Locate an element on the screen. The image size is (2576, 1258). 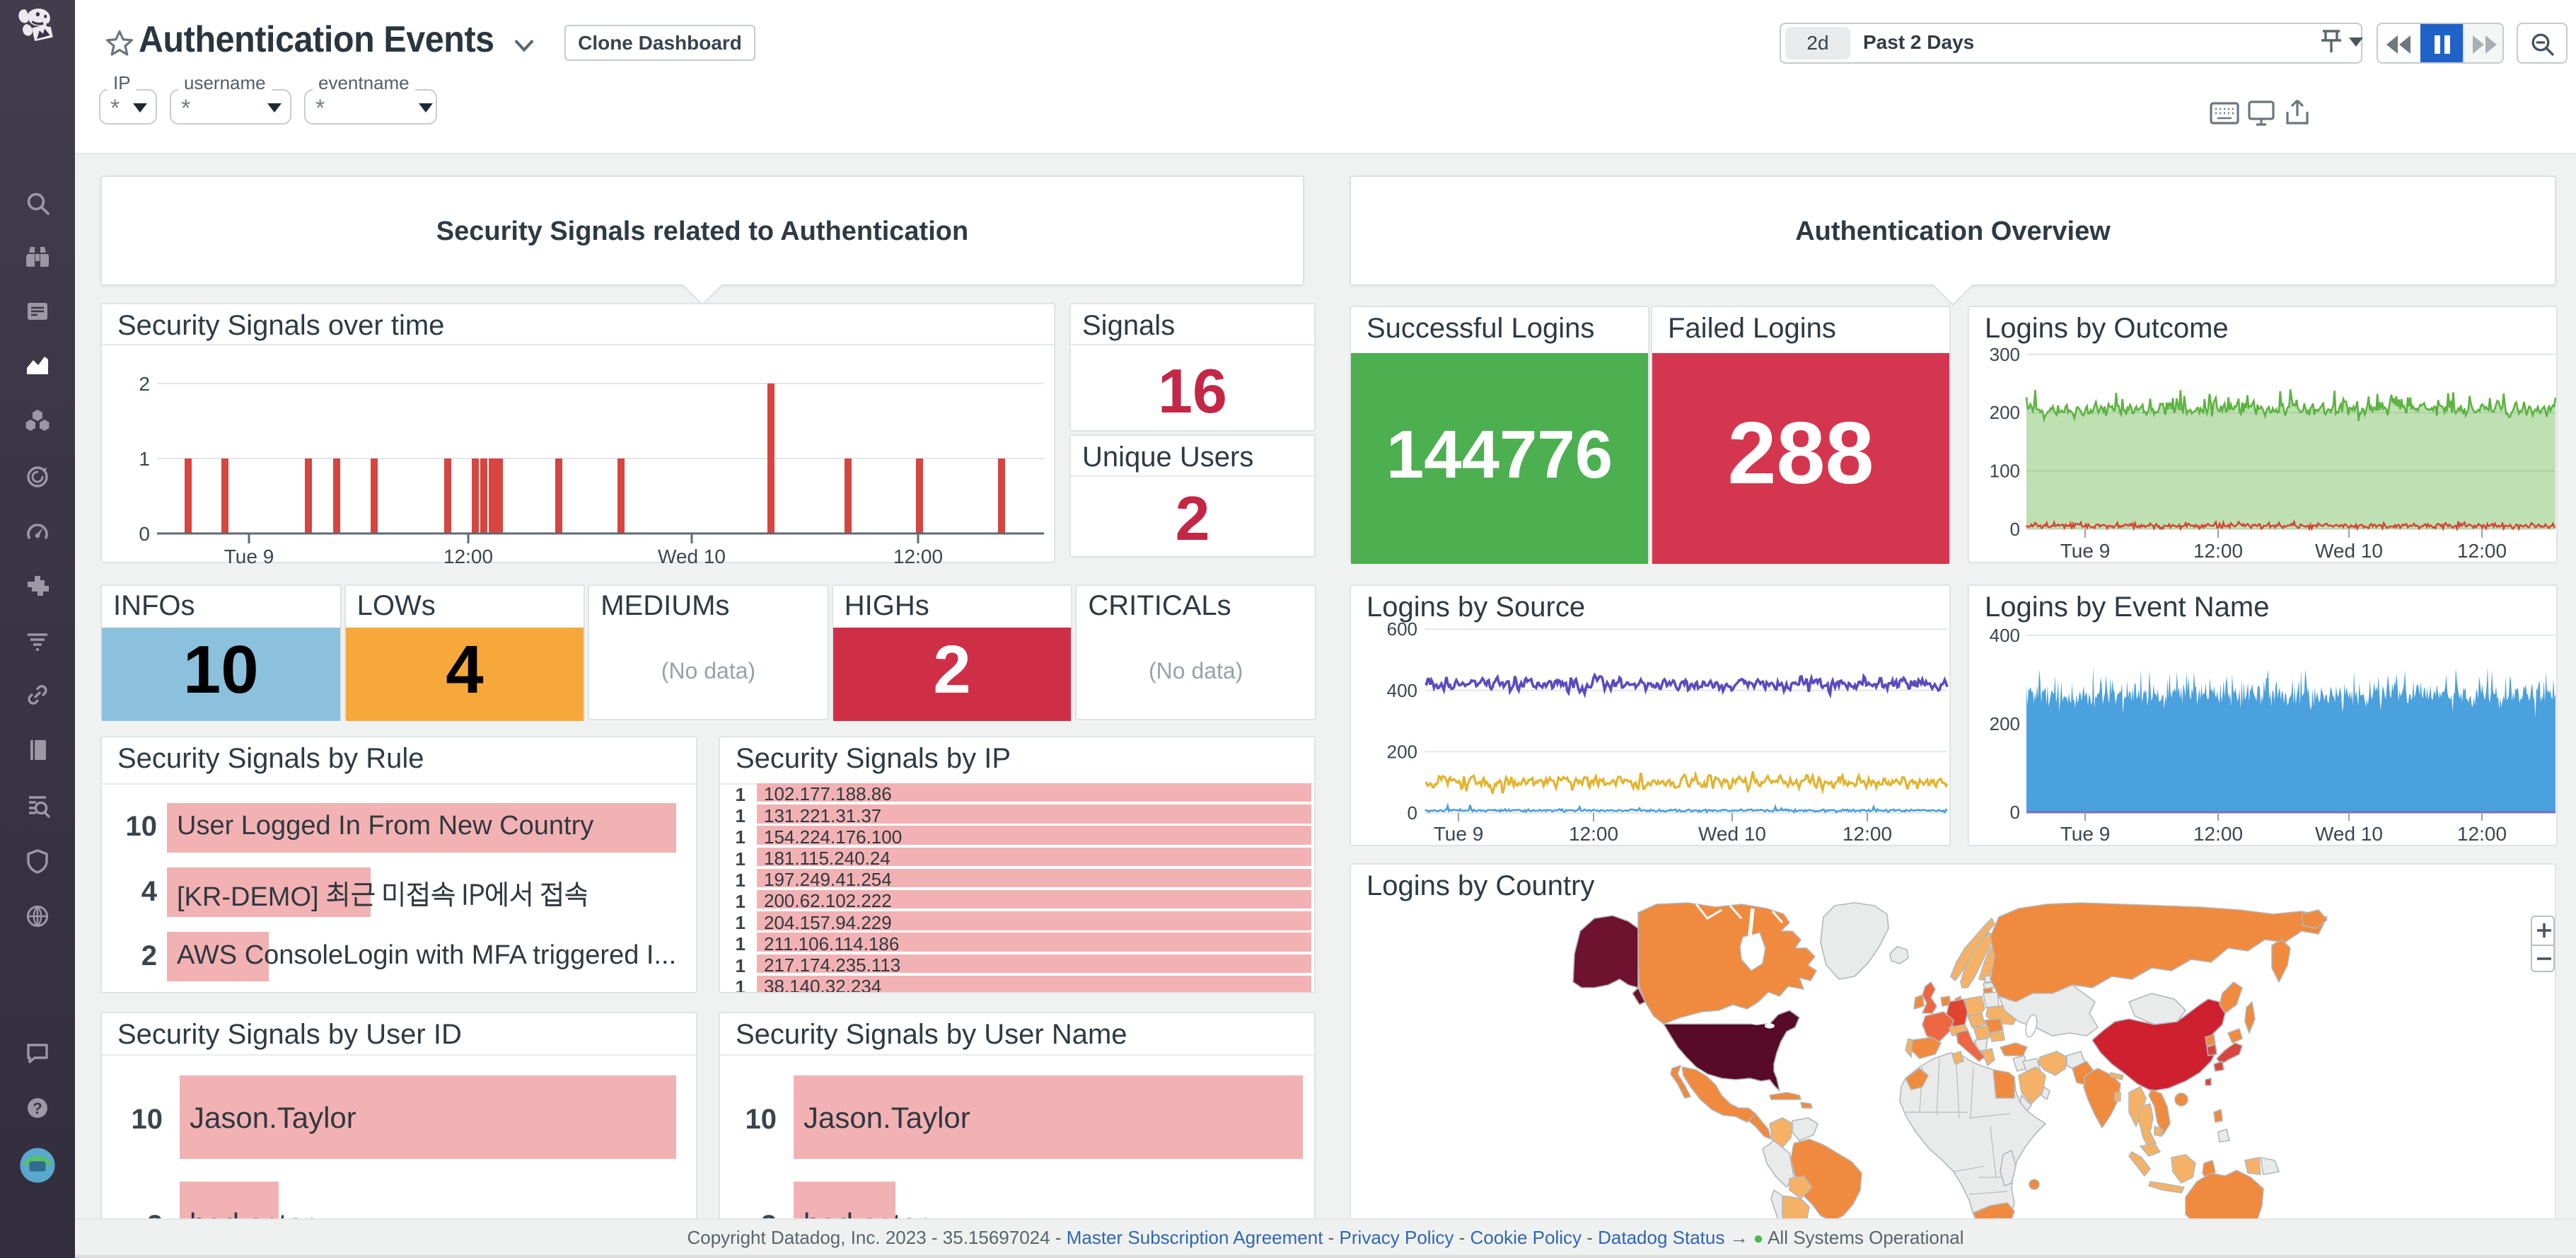
svg-text: 600 is located at coordinates (1402, 629).